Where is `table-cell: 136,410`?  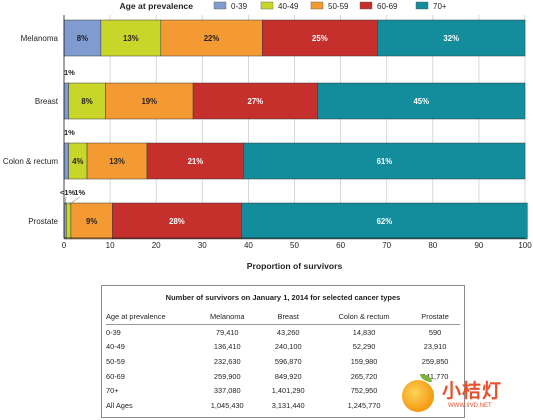 table-cell: 136,410 is located at coordinates (227, 347).